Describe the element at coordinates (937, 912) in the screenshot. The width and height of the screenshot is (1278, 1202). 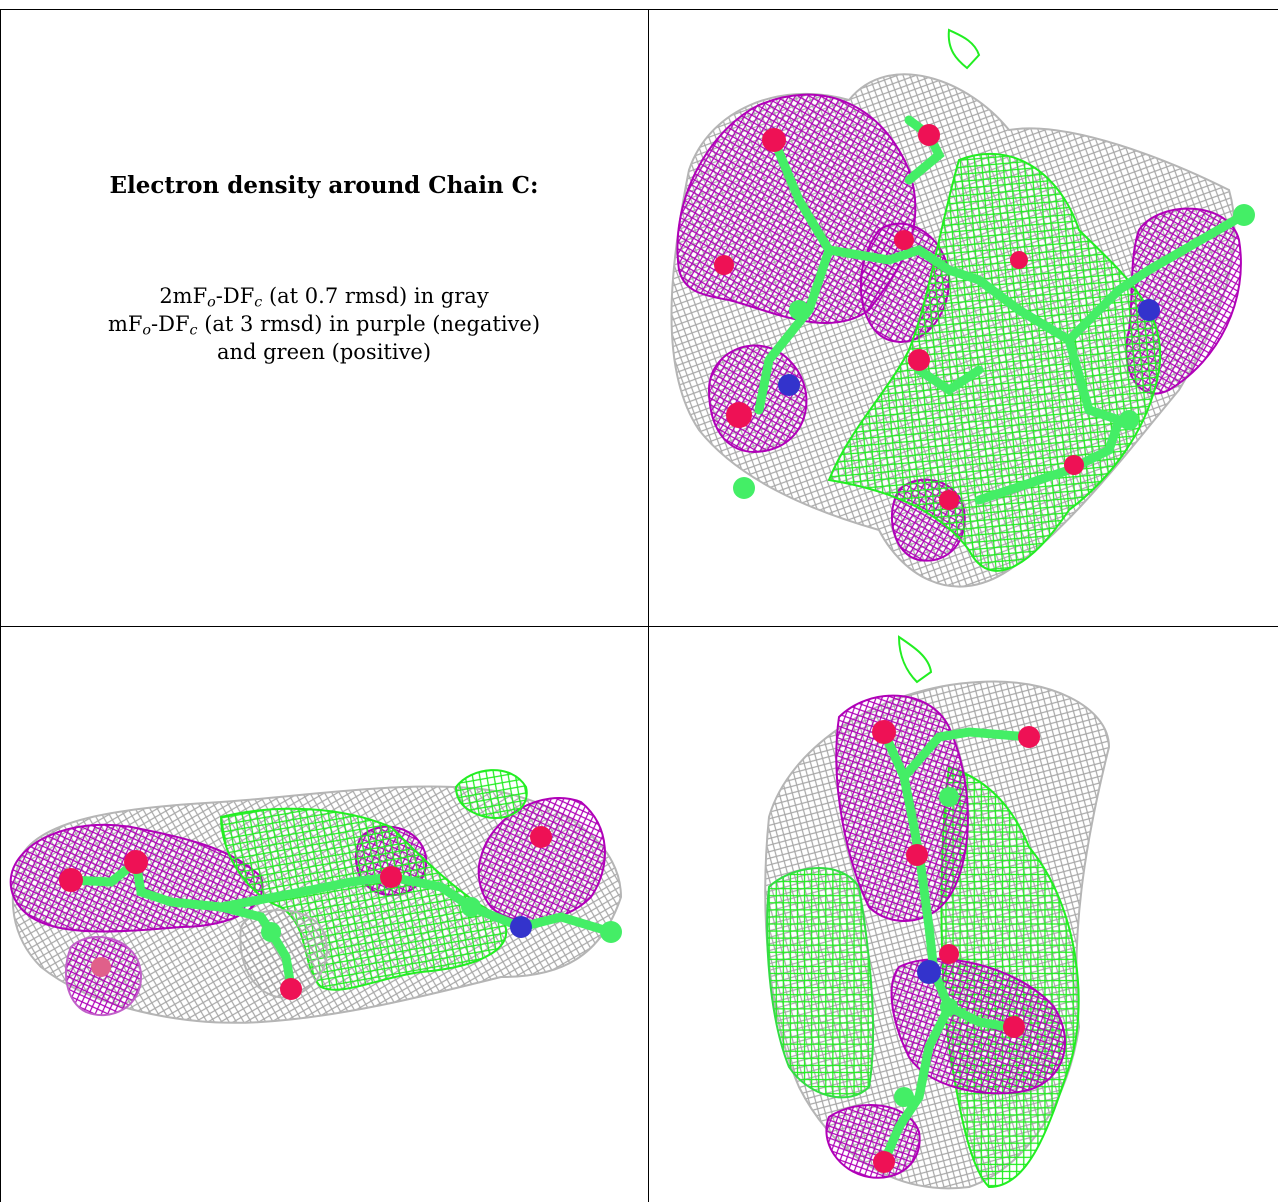
I see `density-mesh-view-3-icon` at that location.